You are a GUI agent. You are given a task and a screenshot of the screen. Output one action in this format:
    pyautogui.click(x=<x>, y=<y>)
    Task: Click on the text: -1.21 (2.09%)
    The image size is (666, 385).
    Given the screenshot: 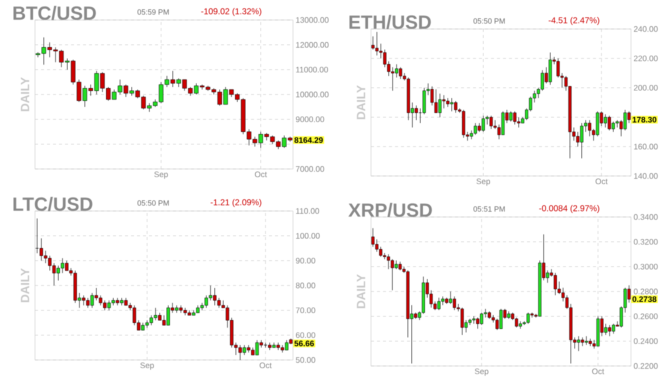 What is the action you would take?
    pyautogui.click(x=236, y=203)
    